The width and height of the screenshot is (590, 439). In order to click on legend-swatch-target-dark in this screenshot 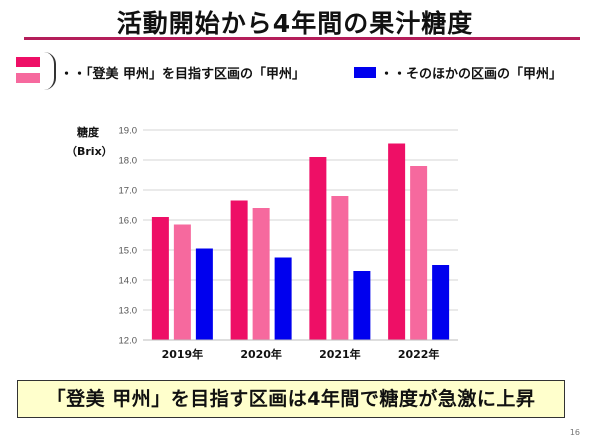, I will do `click(28, 62)`.